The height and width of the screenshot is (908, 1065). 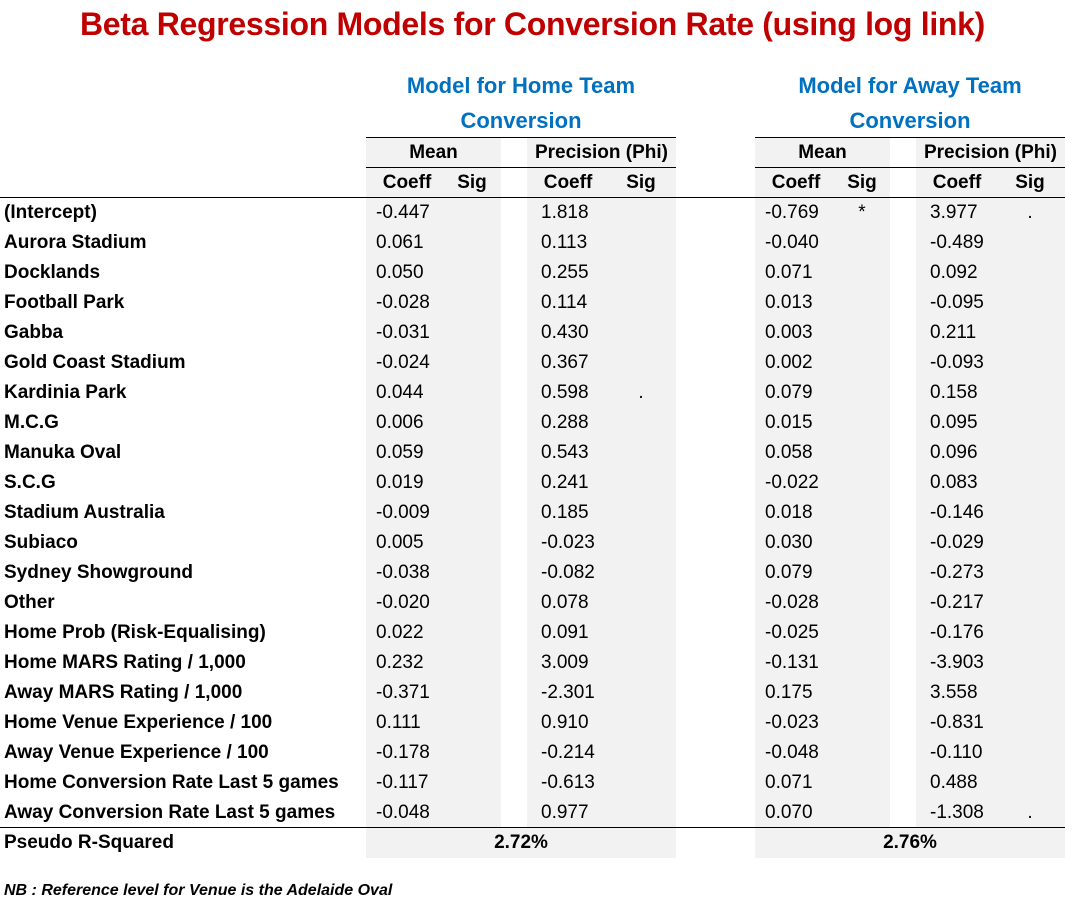 What do you see at coordinates (792, 242) in the screenshot?
I see `away-mean-coeff: -0.040` at bounding box center [792, 242].